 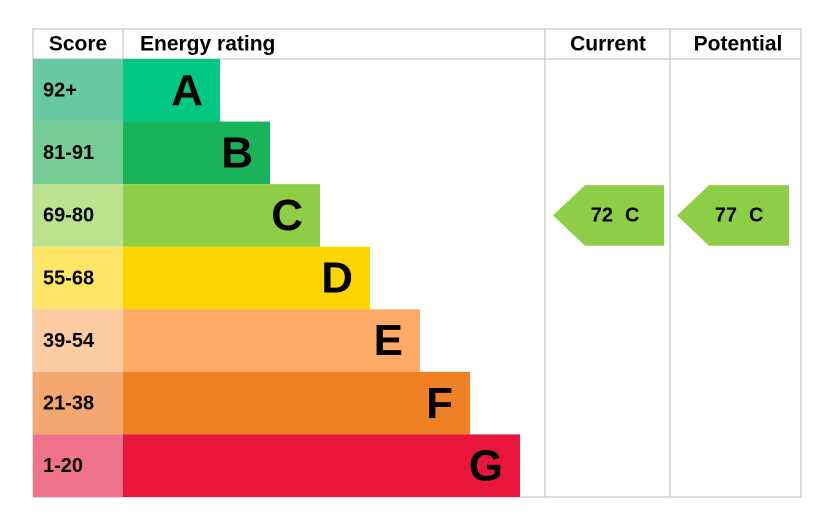 What do you see at coordinates (602, 216) in the screenshot?
I see `current-score: 72` at bounding box center [602, 216].